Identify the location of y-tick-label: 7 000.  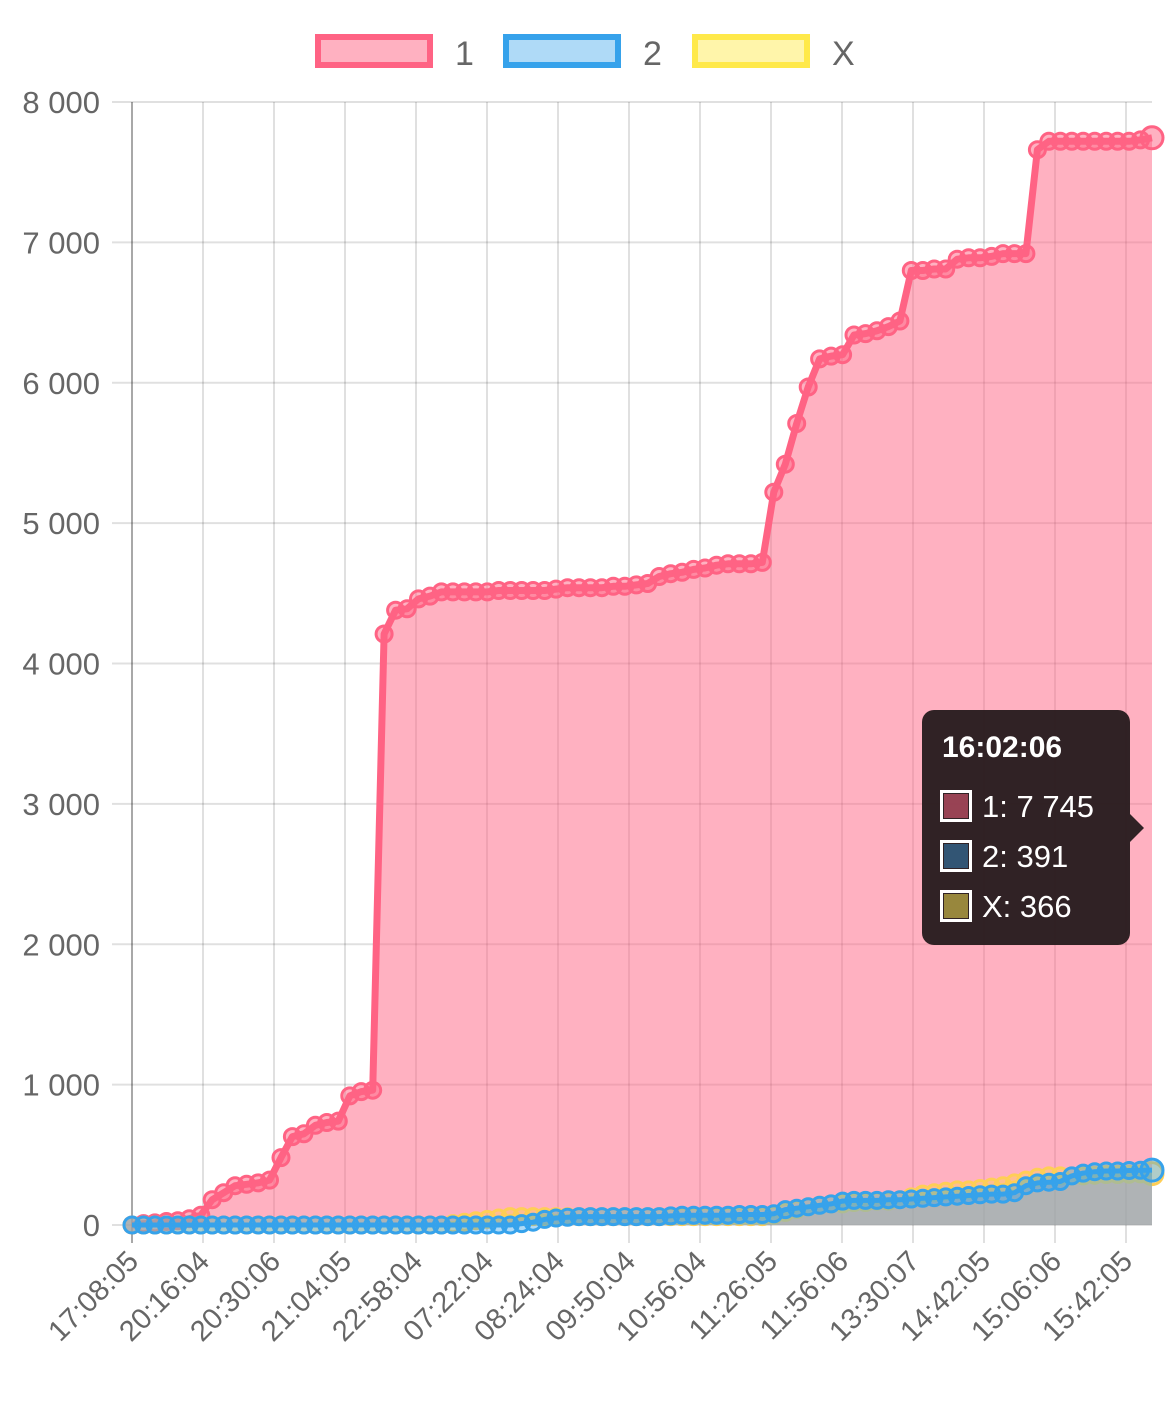
(61, 242).